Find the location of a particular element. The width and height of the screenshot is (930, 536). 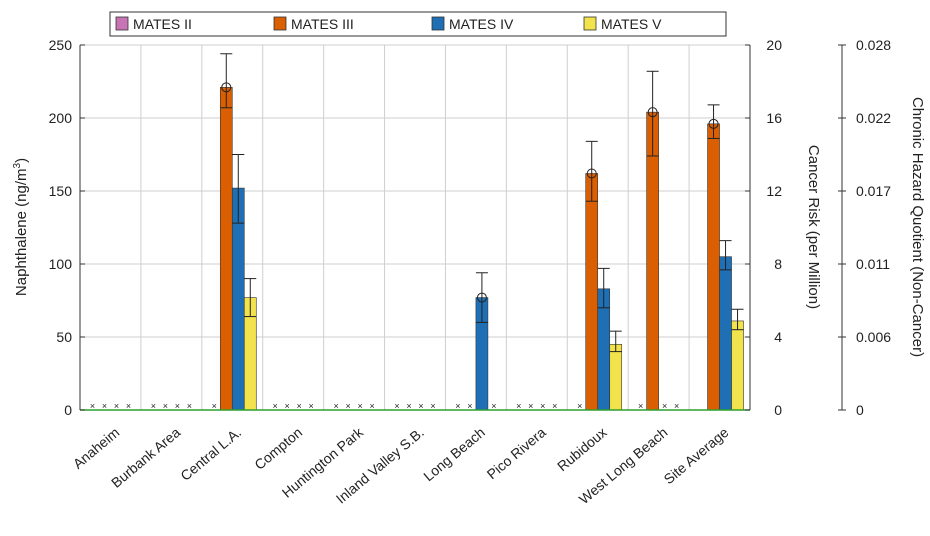

y2-tick-label: 4 is located at coordinates (778, 337).